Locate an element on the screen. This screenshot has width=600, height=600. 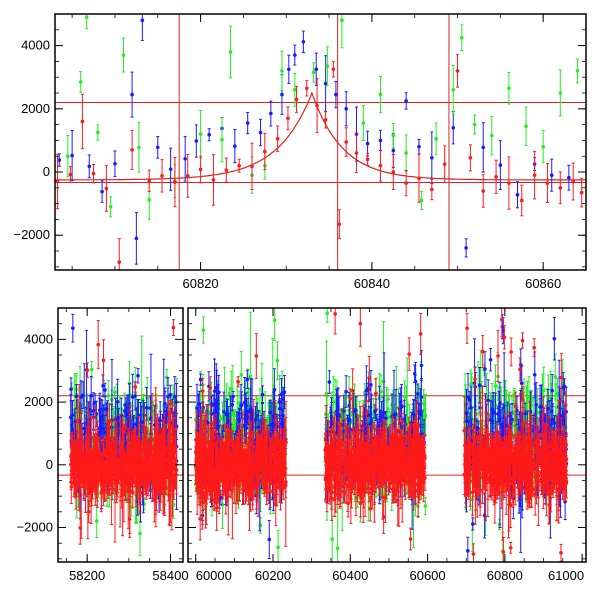
top-green-point-29-marker is located at coordinates (509, 88).